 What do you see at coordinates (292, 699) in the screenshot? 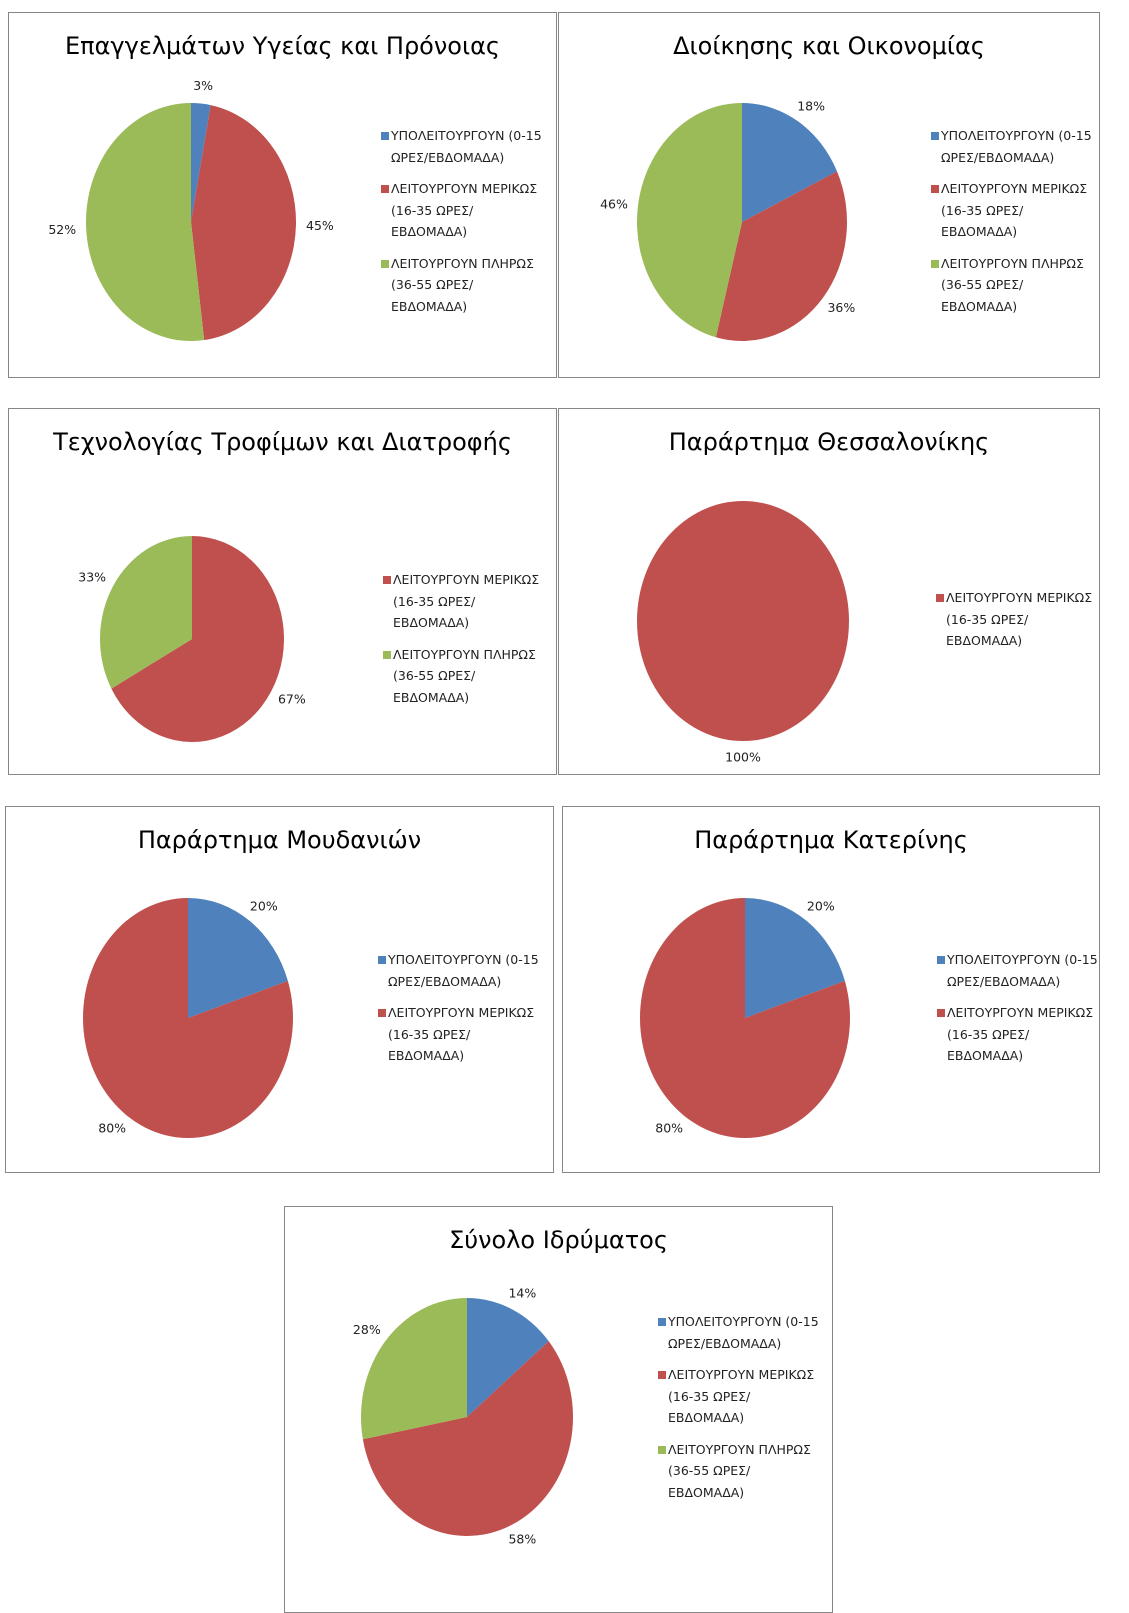
I see `data-label: 67%` at bounding box center [292, 699].